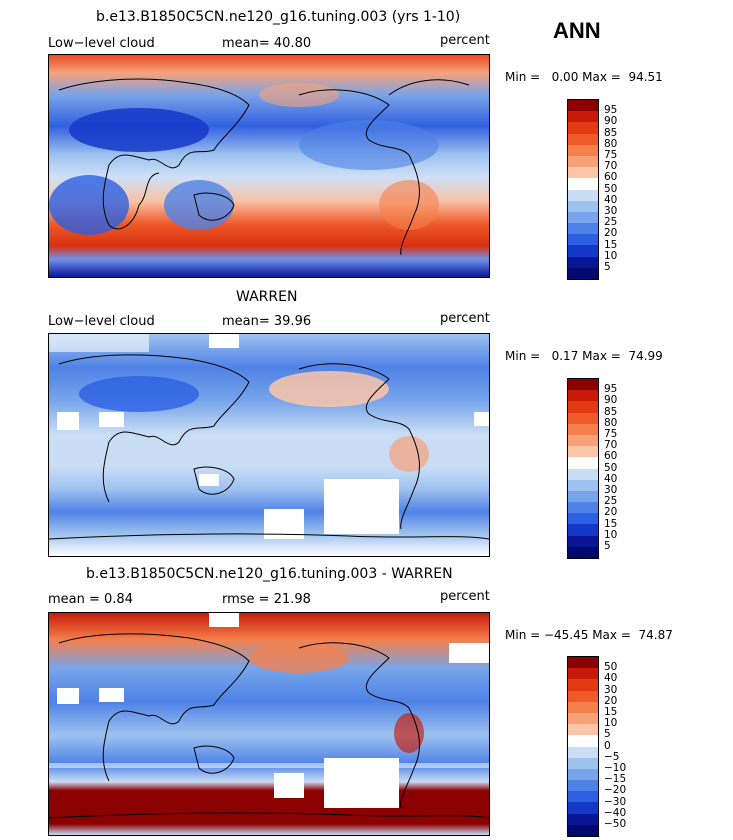 The height and width of the screenshot is (840, 733). Describe the element at coordinates (101, 321) in the screenshot. I see `panel-2-variable-label: Low−level cloud` at that location.